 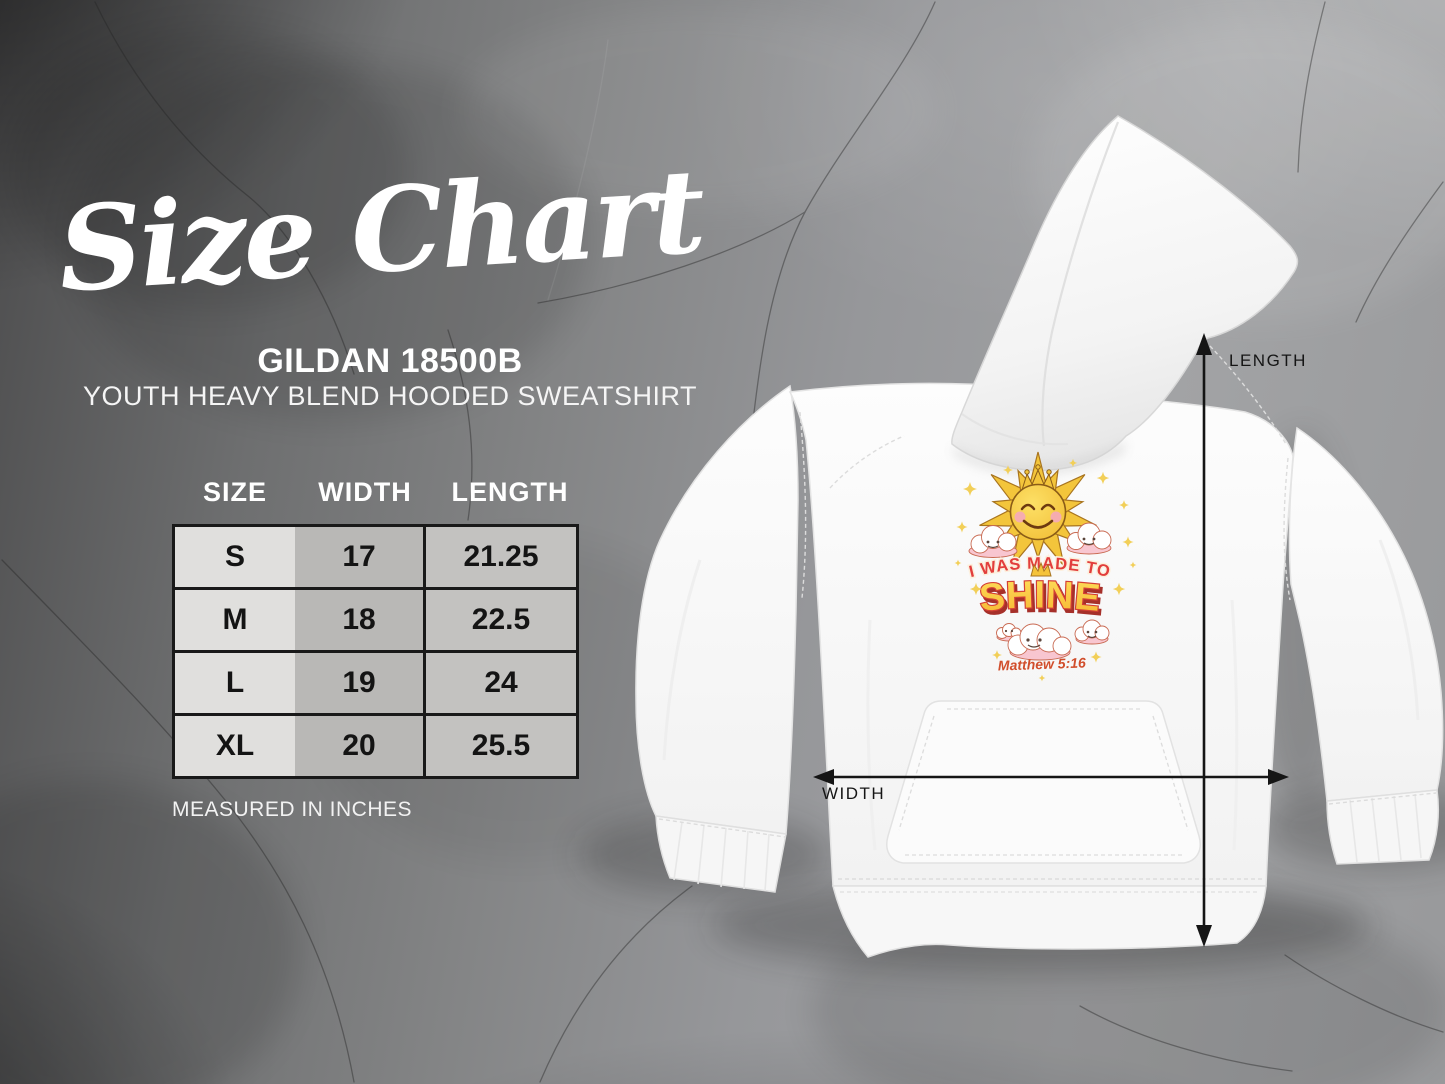 What do you see at coordinates (1040, 596) in the screenshot?
I see `design-line2-text: SHINE` at bounding box center [1040, 596].